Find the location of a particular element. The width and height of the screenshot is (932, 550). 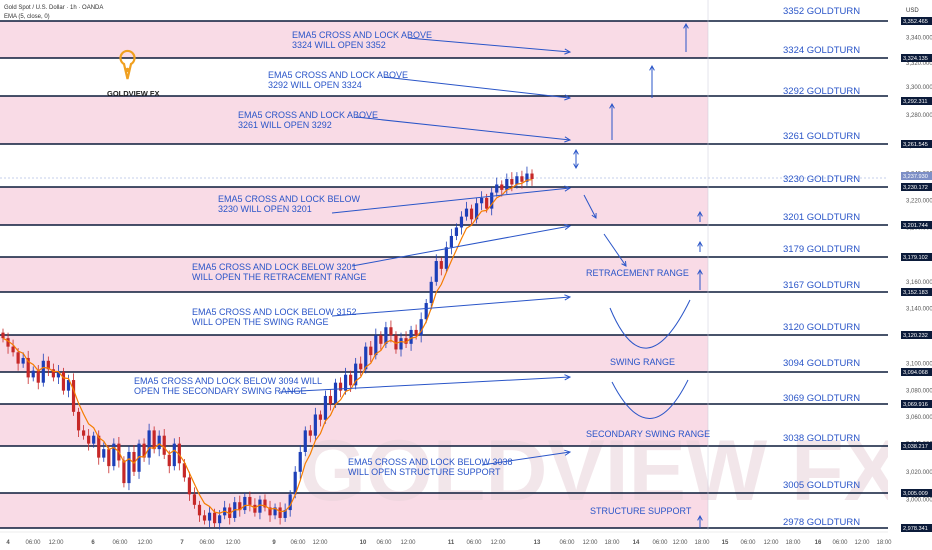

price-tag: 3,261.545 is located at coordinates (915, 145).